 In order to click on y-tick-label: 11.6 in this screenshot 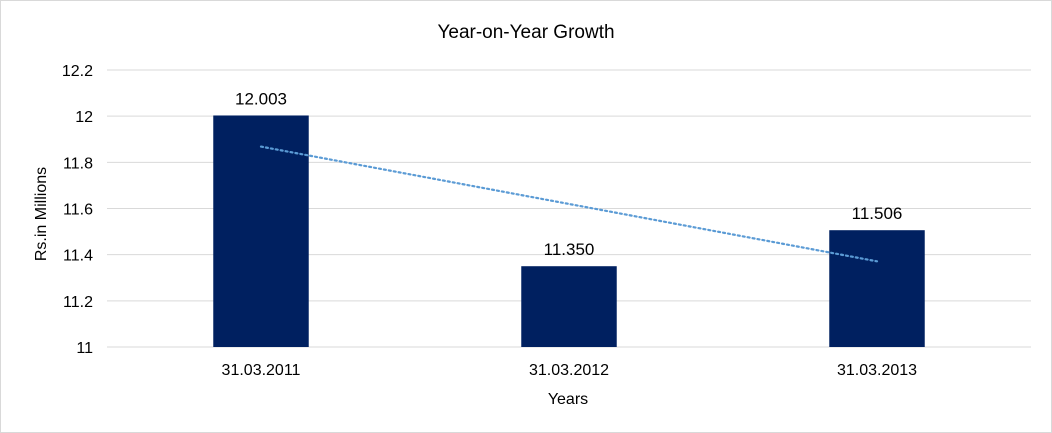, I will do `click(78, 210)`.